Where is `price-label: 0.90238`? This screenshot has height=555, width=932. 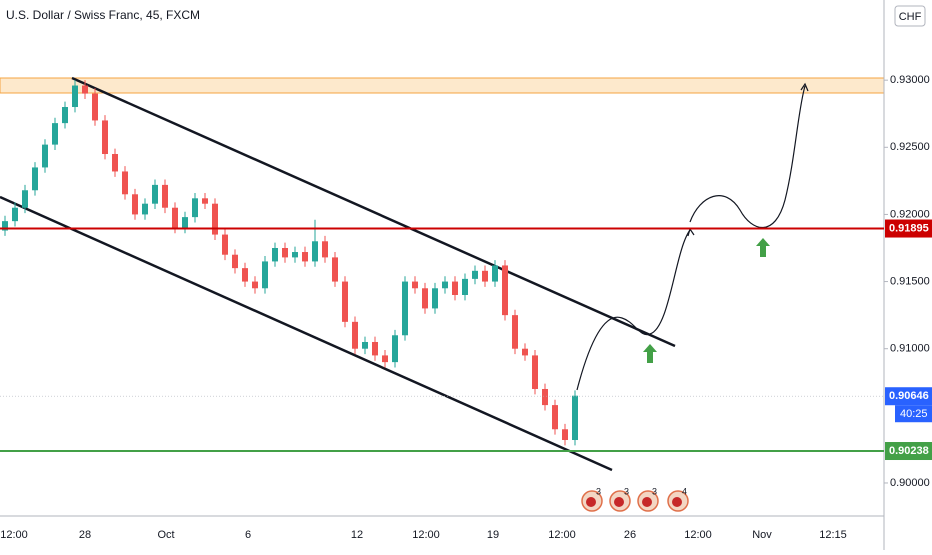 price-label: 0.90238 is located at coordinates (909, 451).